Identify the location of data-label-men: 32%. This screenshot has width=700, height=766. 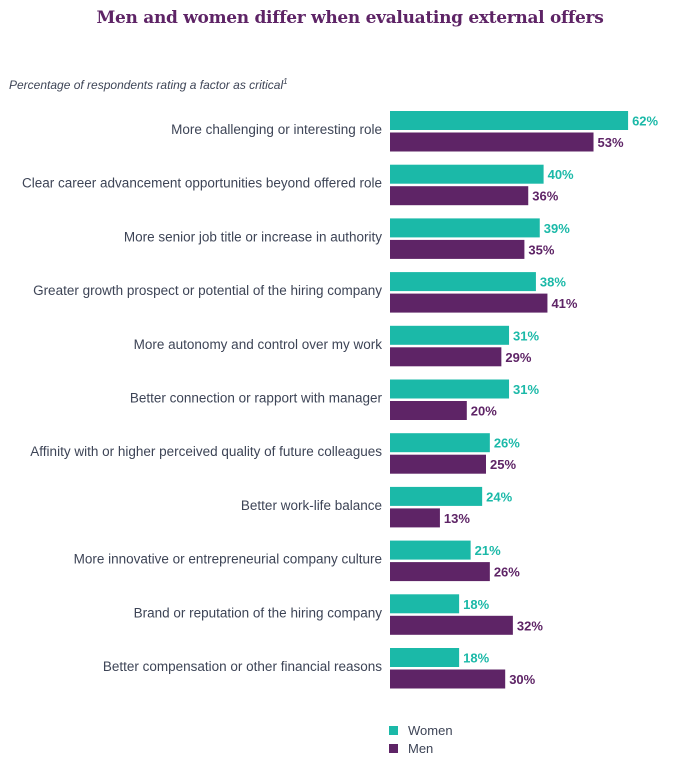
(530, 625).